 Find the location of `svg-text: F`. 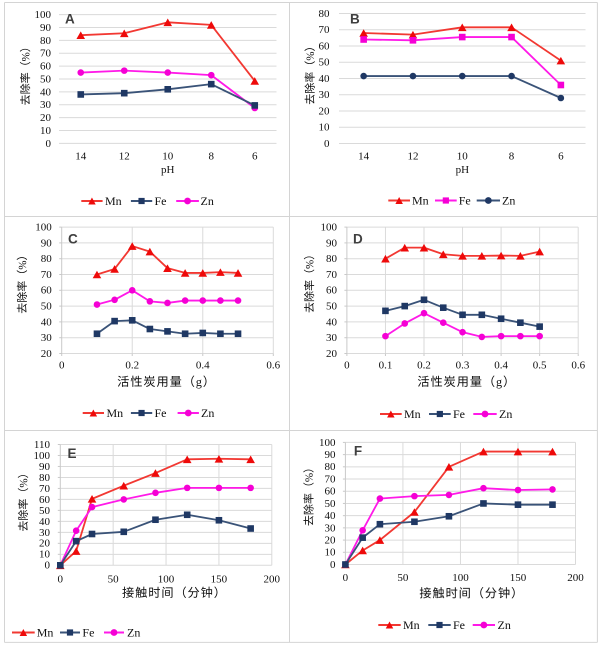

svg-text: F is located at coordinates (358, 451).